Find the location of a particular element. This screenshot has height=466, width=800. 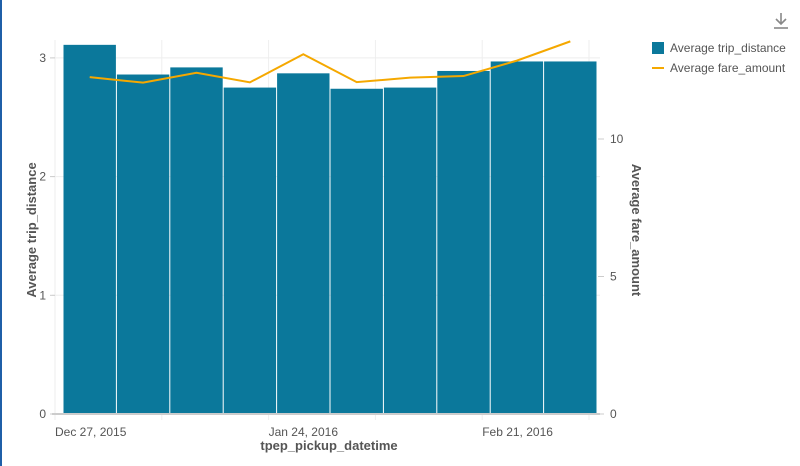

y-left-tick-label: 1 is located at coordinates (42, 295).